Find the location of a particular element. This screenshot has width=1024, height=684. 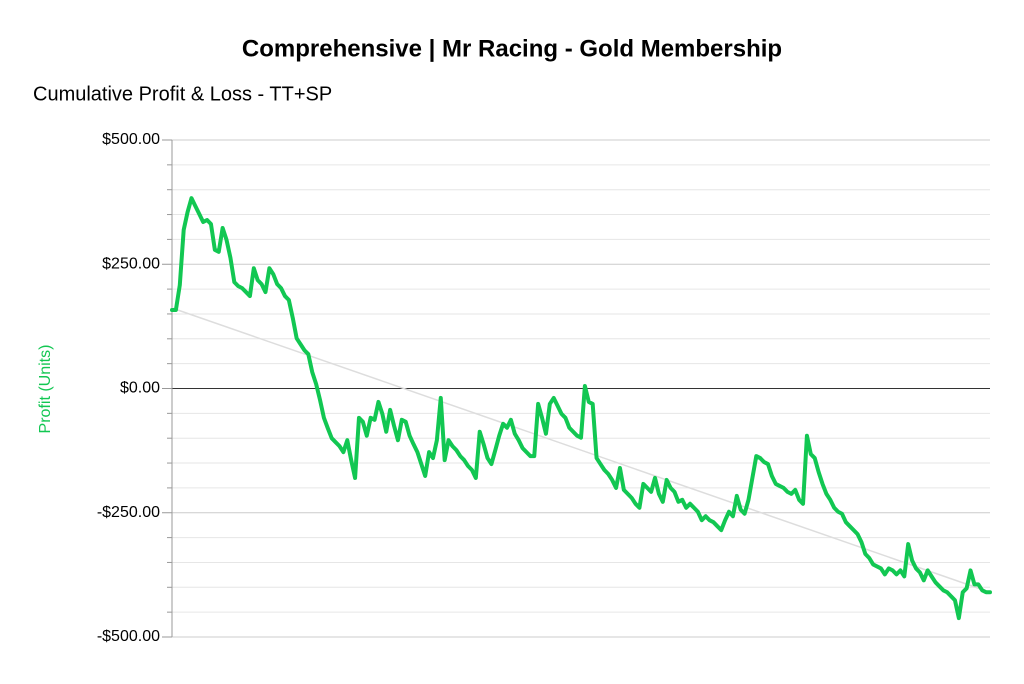

y-tick-label: $500.00 is located at coordinates (131, 139).